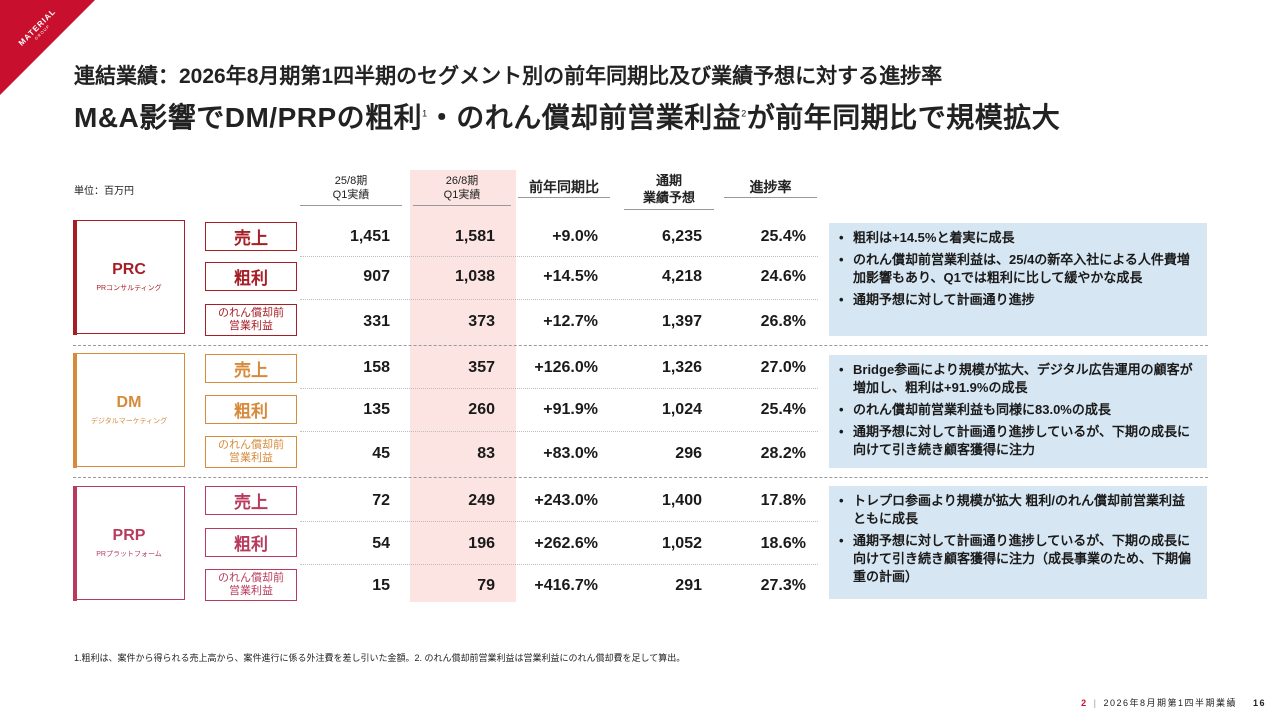 This screenshot has height=720, width=1280. What do you see at coordinates (376, 321) in the screenshot?
I see `cell-prc-op-prev: 331` at bounding box center [376, 321].